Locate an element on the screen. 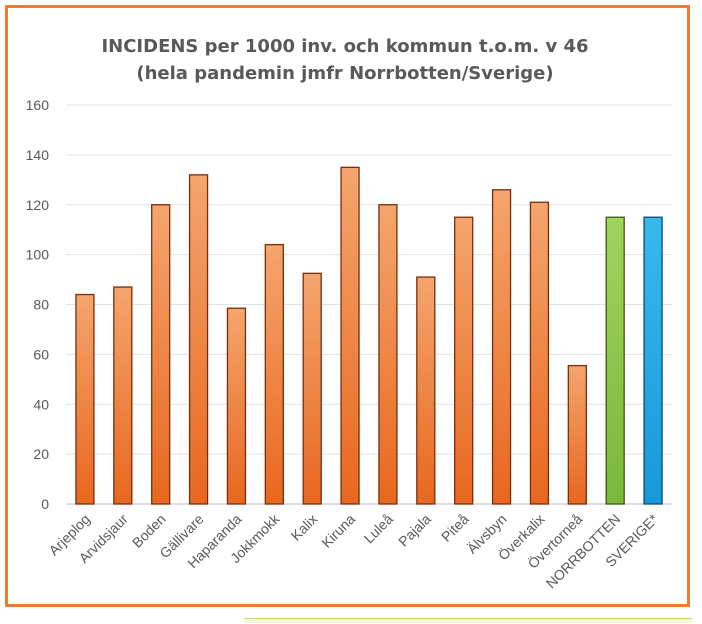  y-tick-label: 80 is located at coordinates (41, 305).